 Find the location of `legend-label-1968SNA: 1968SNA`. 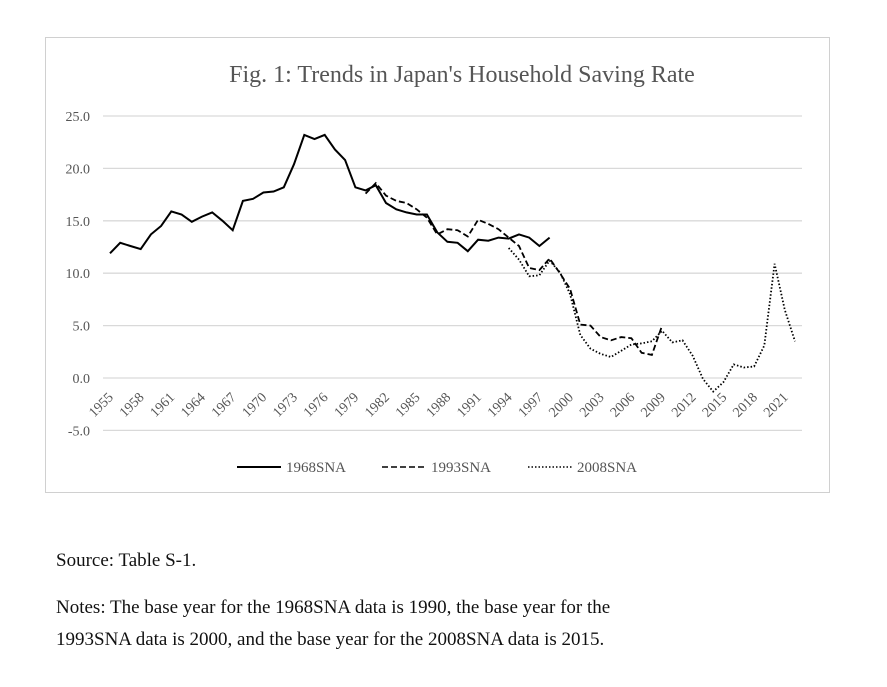

legend-label-1968SNA: 1968SNA is located at coordinates (316, 468).